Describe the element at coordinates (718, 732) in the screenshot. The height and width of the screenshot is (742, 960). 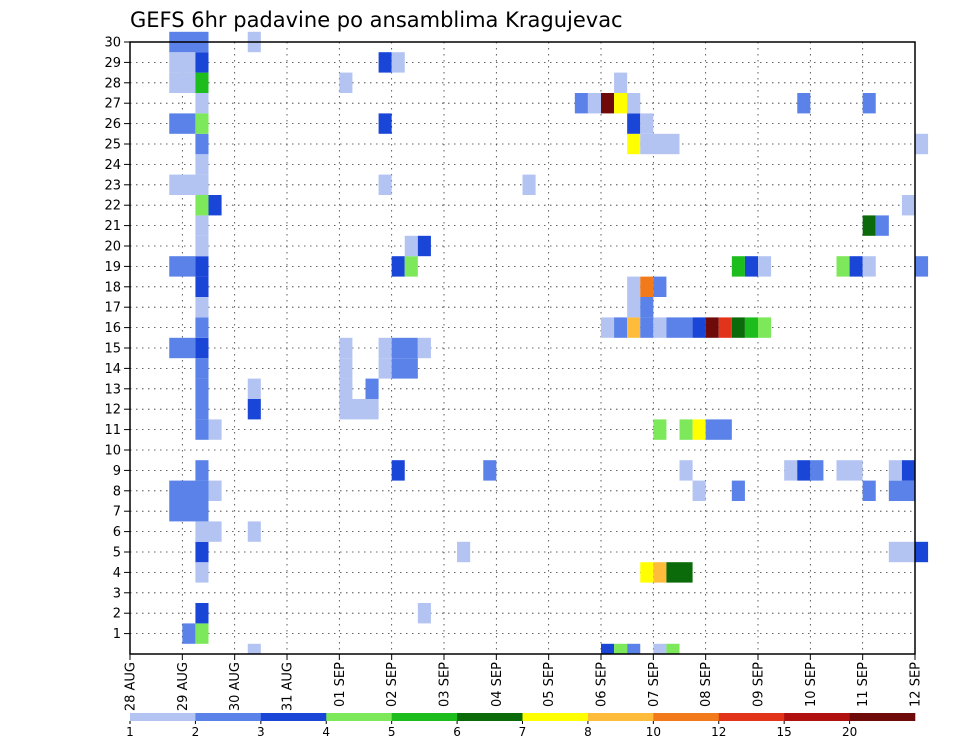
I see `colorbar-label: 12` at that location.